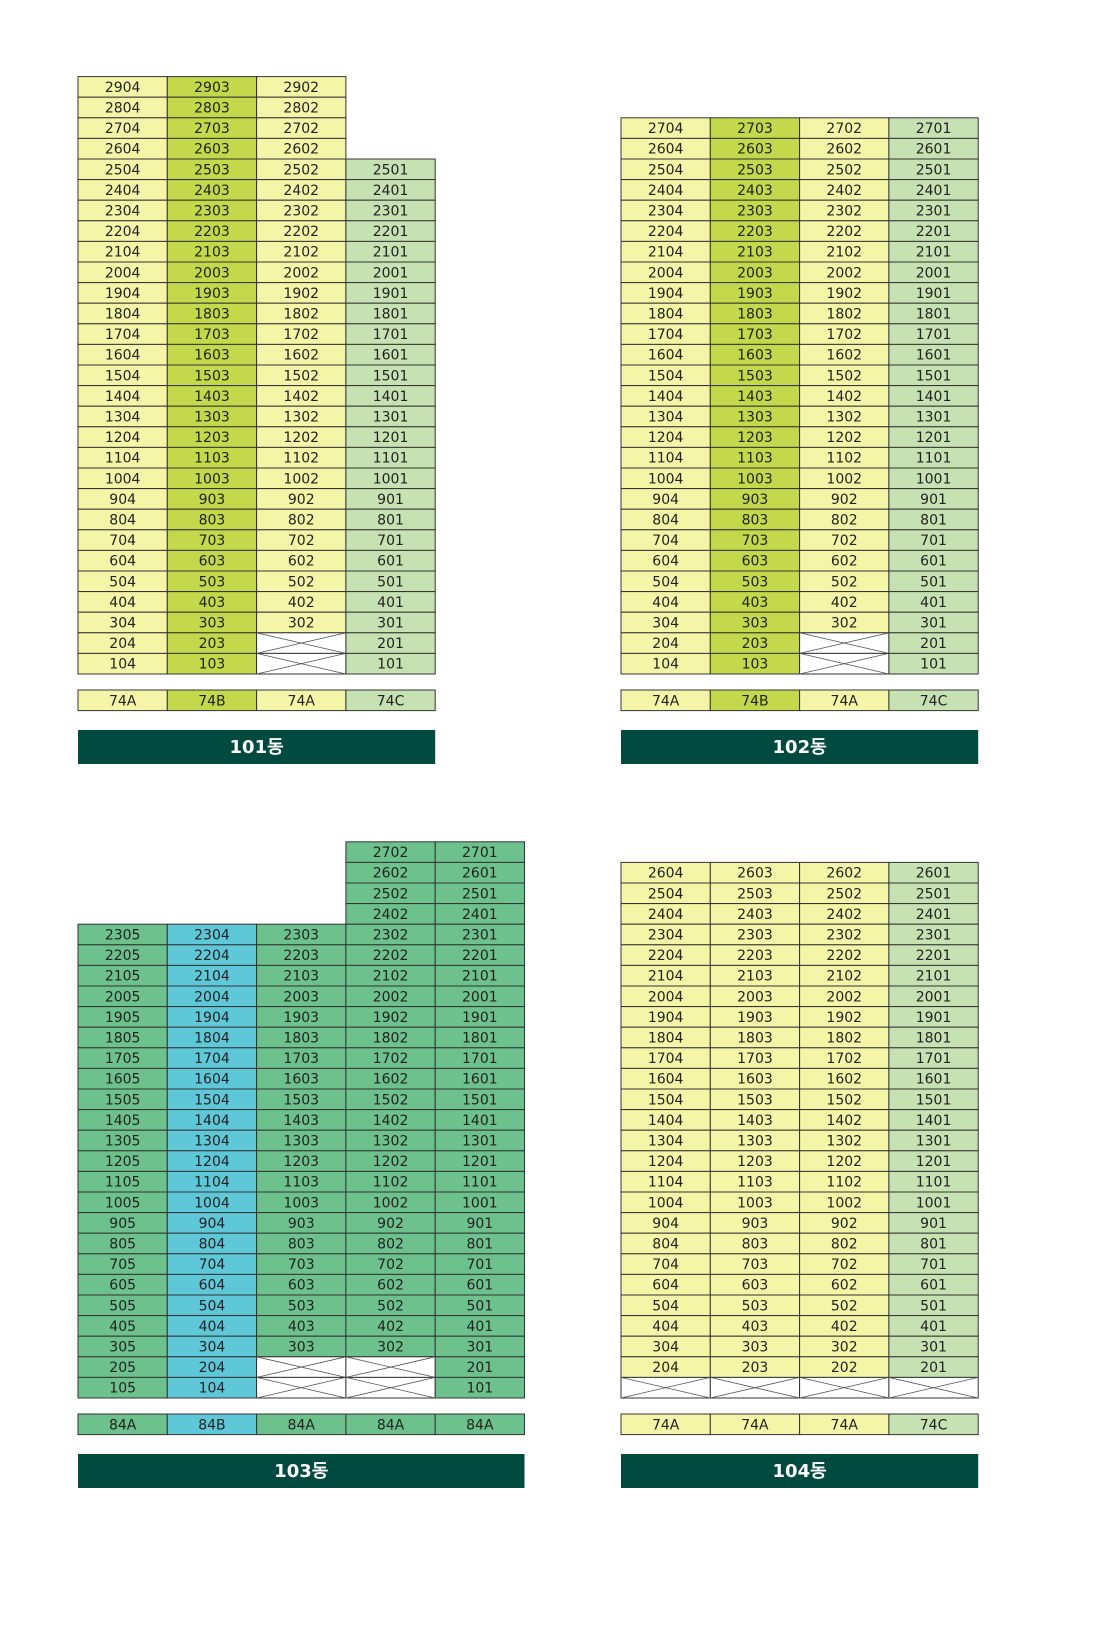  Describe the element at coordinates (666, 915) in the screenshot. I see `unit-number: 2404` at that location.